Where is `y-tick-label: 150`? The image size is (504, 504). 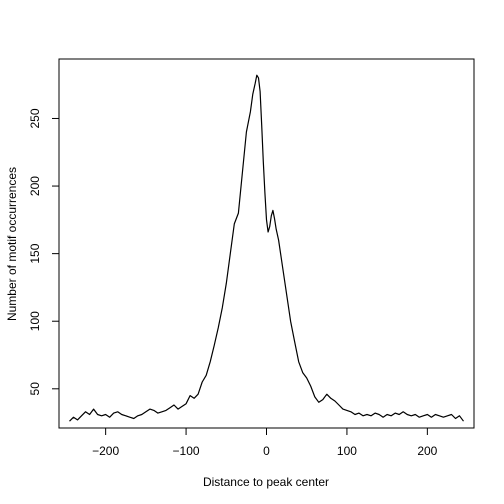
y-tick-label: 150 is located at coordinates (35, 253).